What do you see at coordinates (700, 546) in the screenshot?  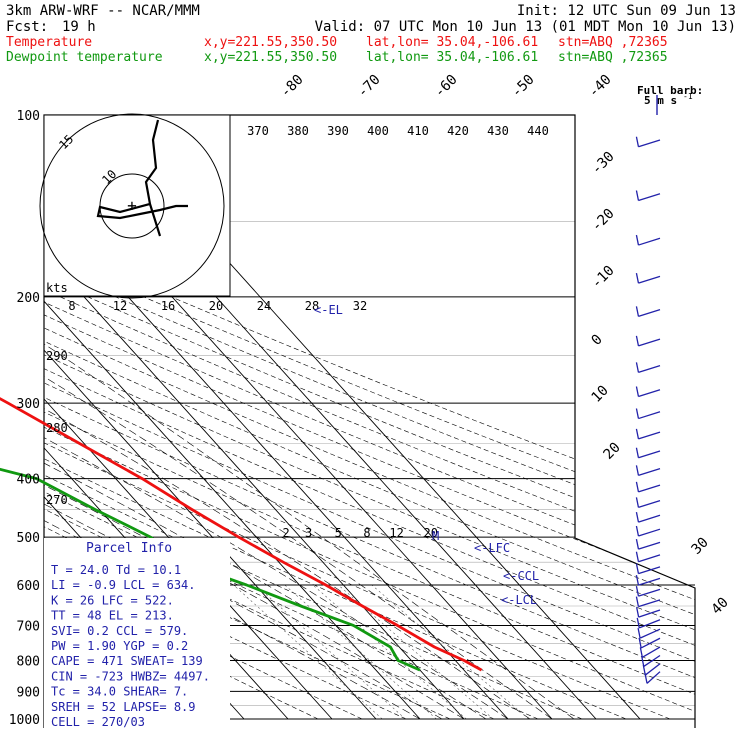 I see `isotherm-label: 30` at bounding box center [700, 546].